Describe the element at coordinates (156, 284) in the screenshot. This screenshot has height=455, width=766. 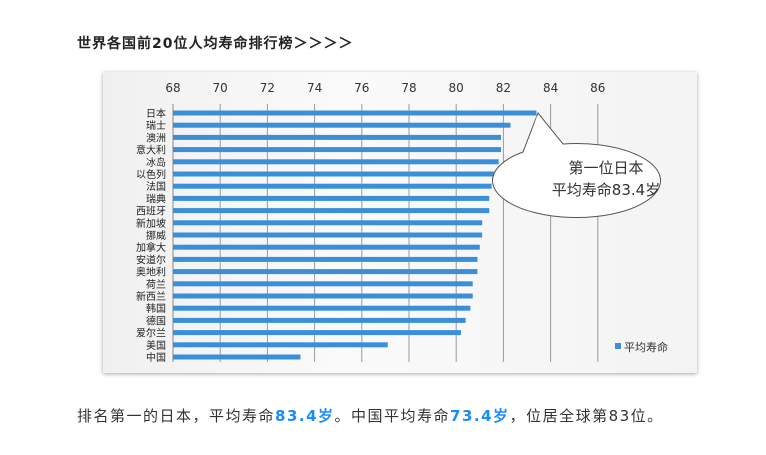
I see `category-label: 荷兰` at that location.